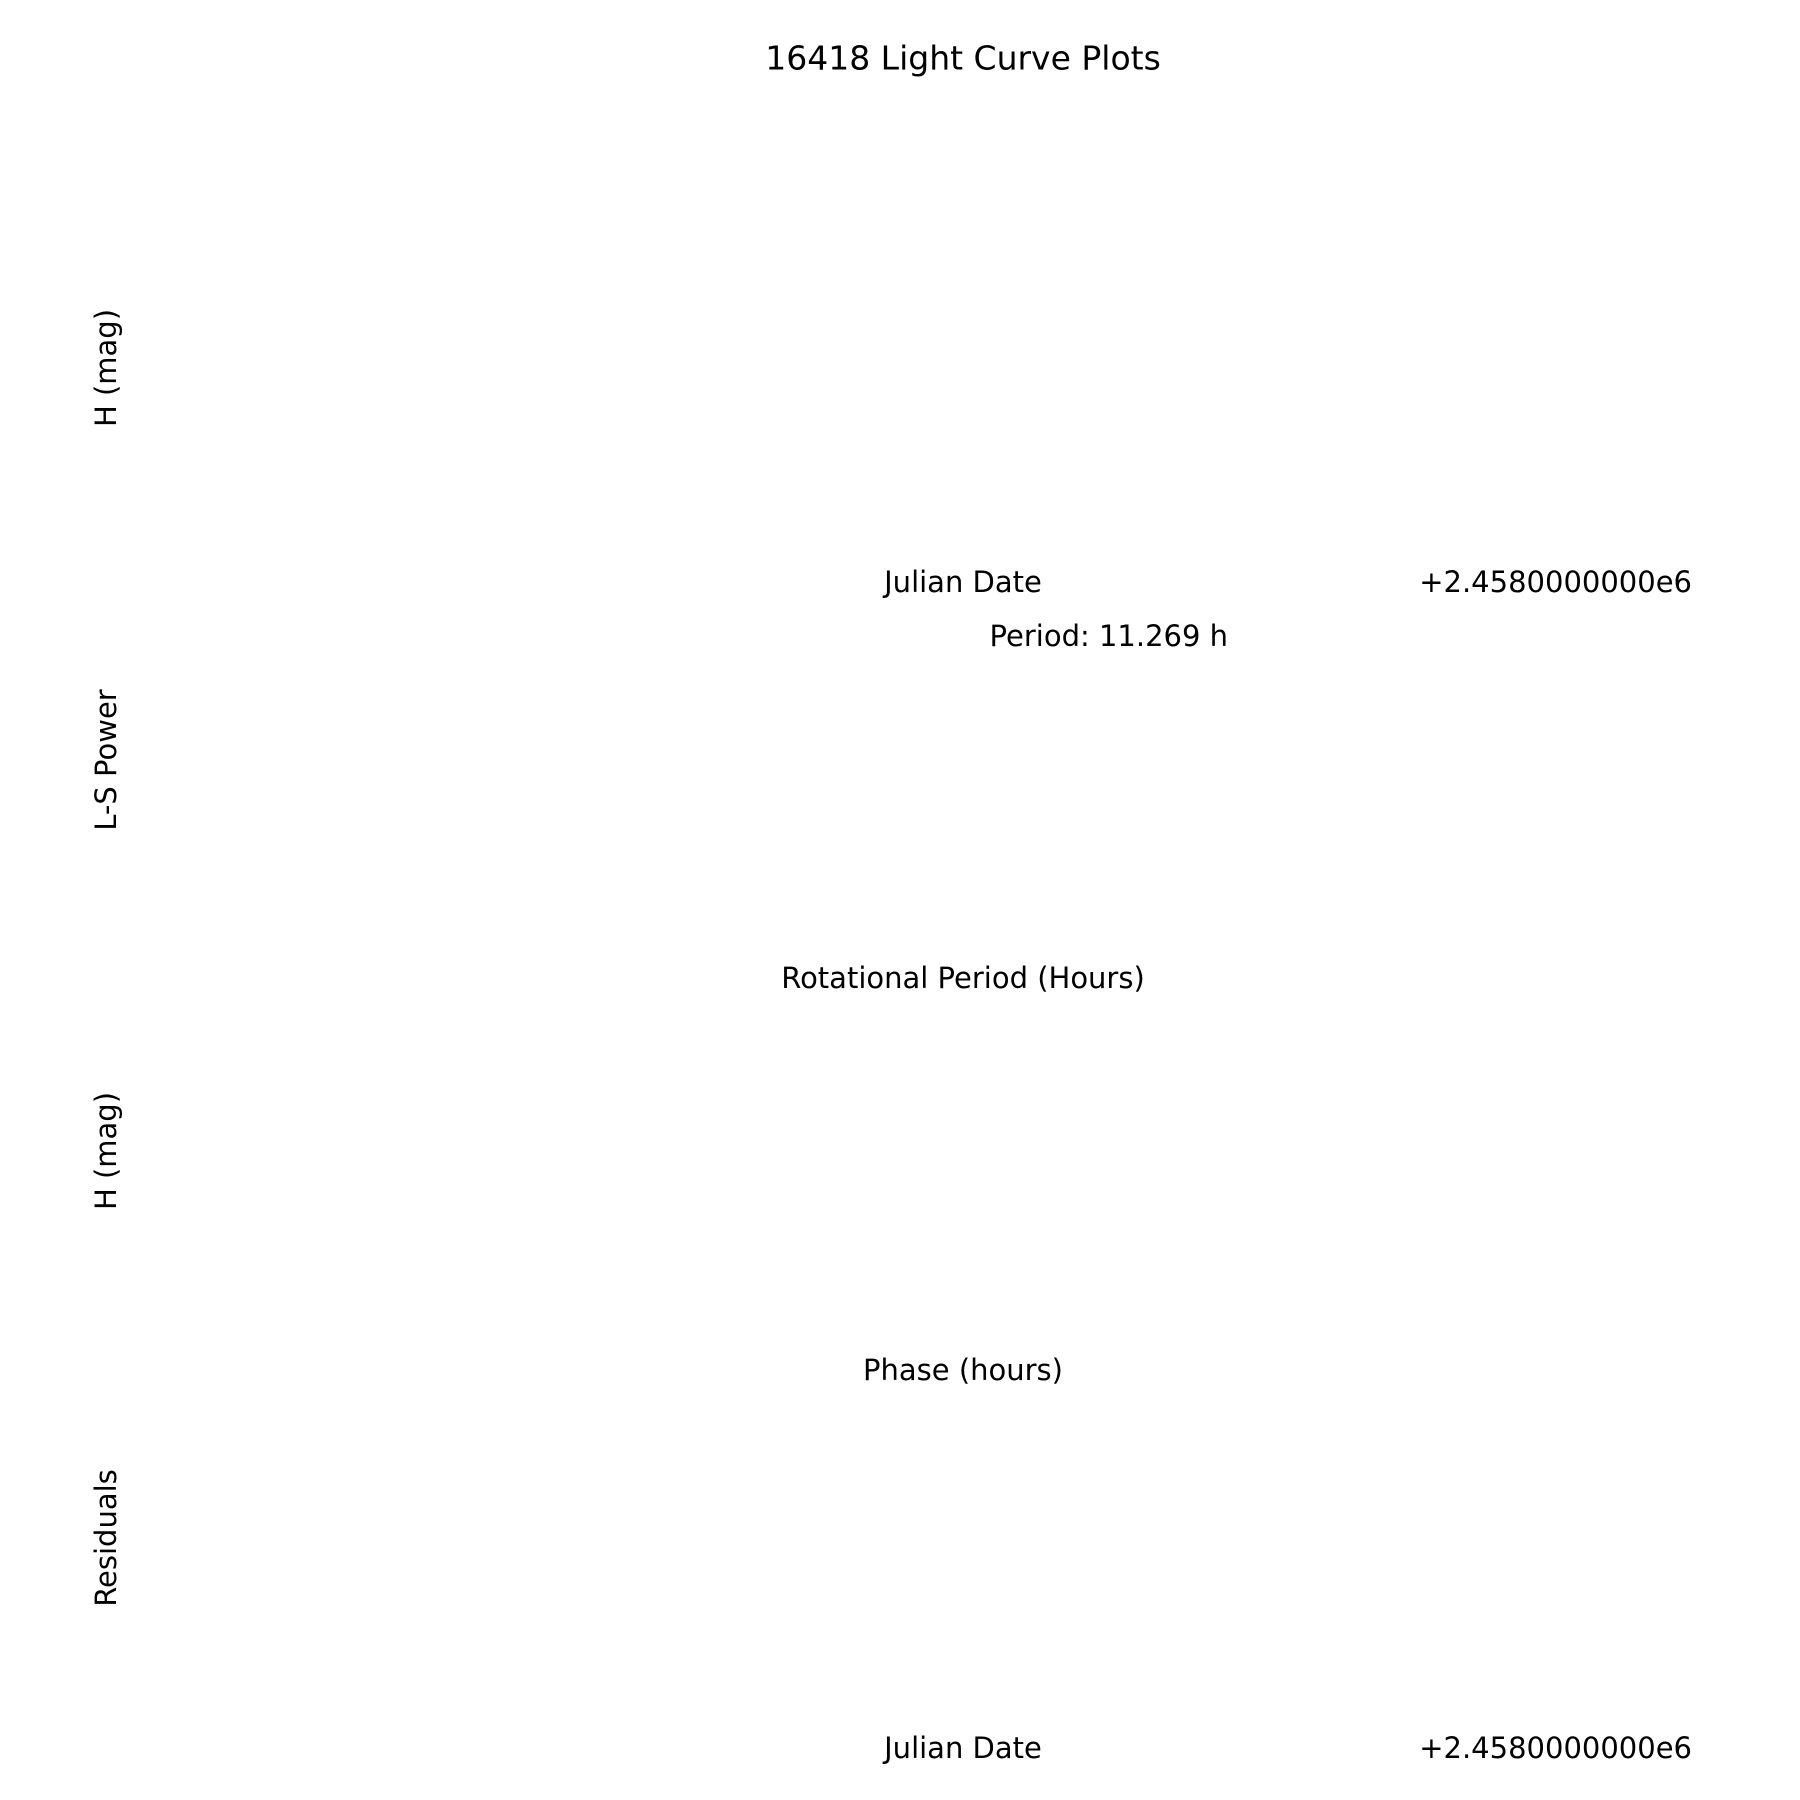 This screenshot has width=1800, height=1800. What do you see at coordinates (106, 1151) in the screenshot?
I see `phase-plot-ylabel: H (mag)` at bounding box center [106, 1151].